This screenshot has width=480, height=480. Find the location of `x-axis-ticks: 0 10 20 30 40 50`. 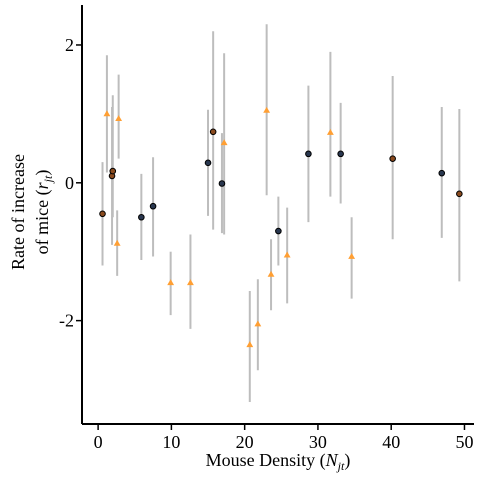

x-axis-ticks: 0 10 20 30 40 50 is located at coordinates (283, 438).